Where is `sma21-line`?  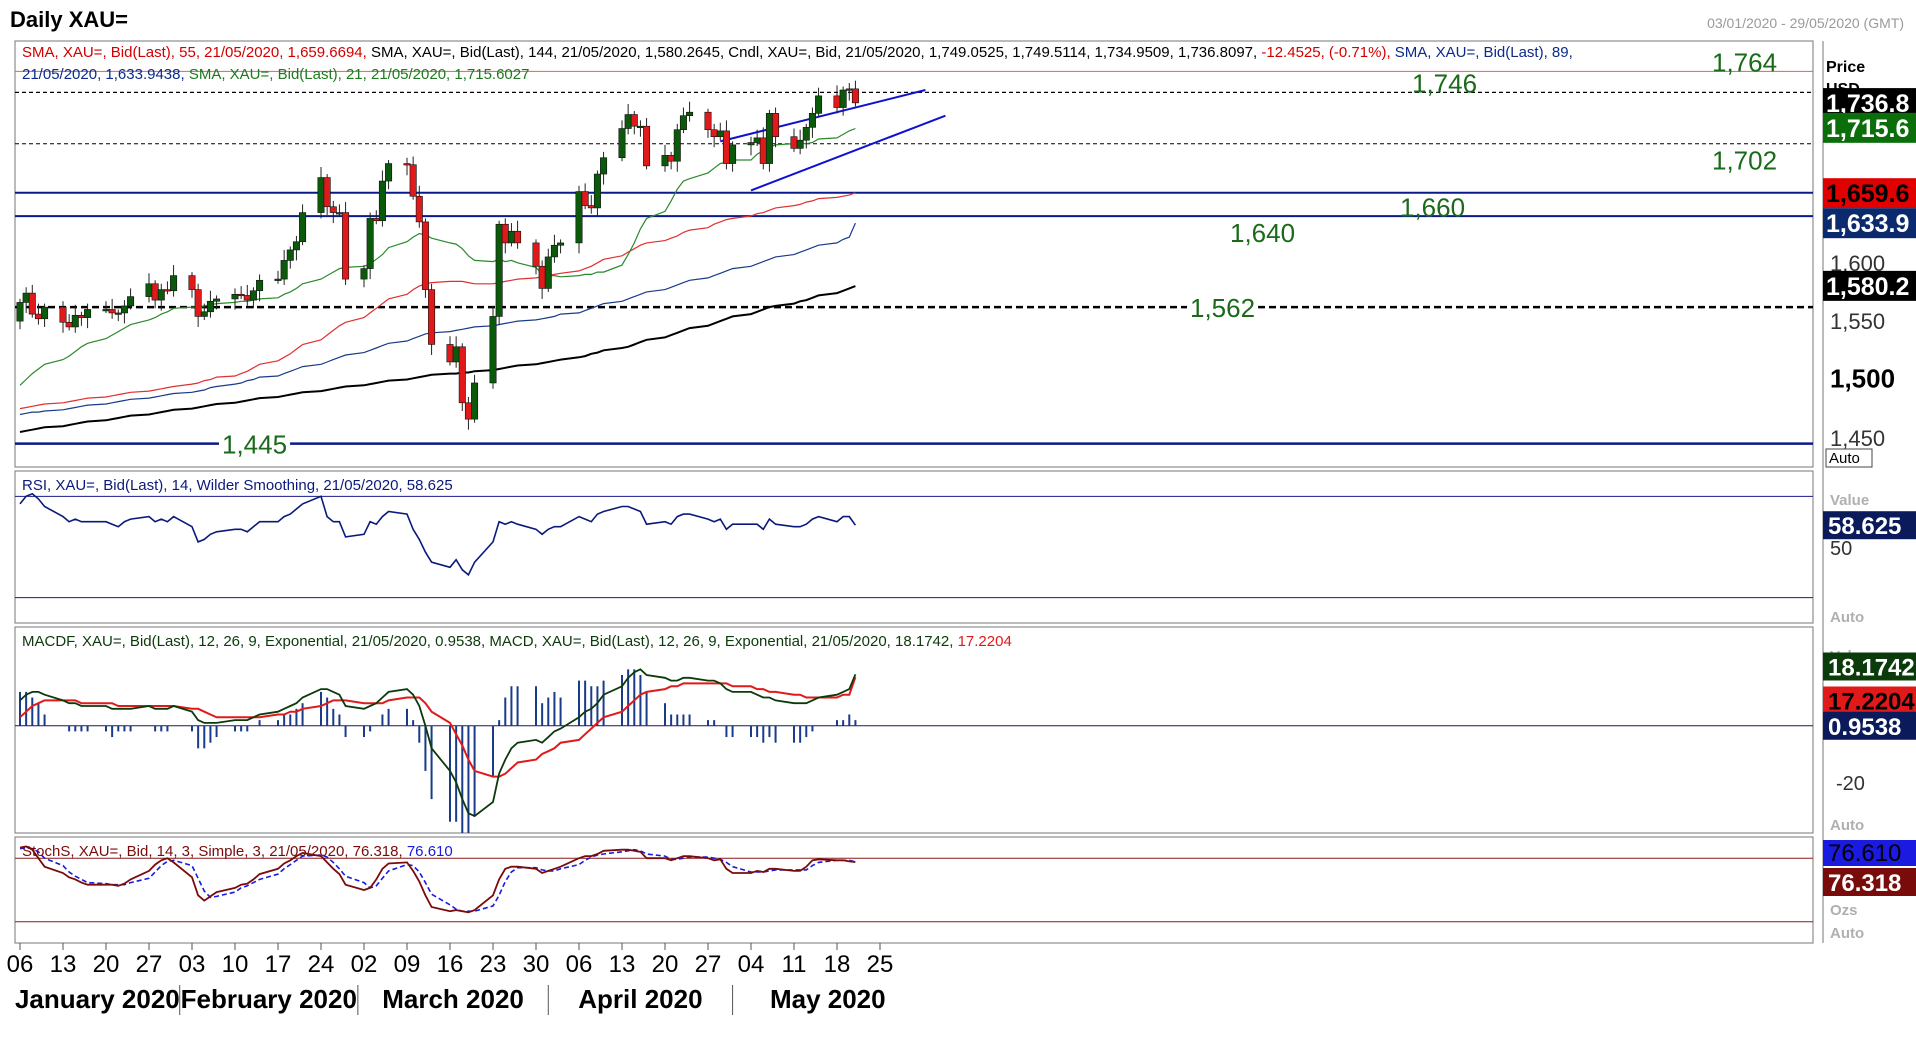
sma21-line is located at coordinates (437, 256).